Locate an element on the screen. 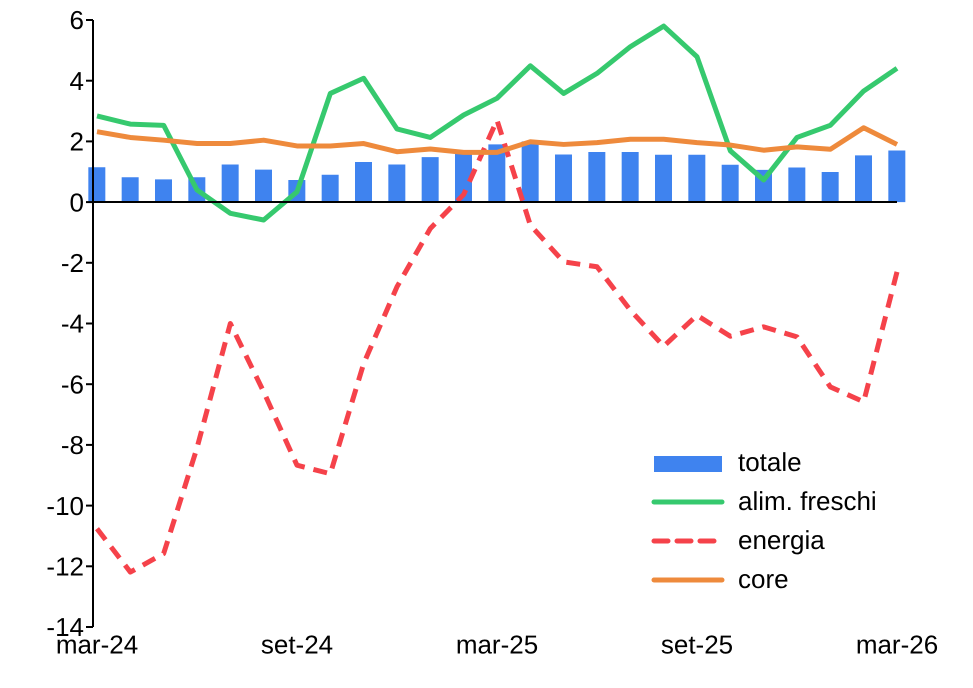 Image resolution: width=973 pixels, height=688 pixels. legend-label: core is located at coordinates (763, 579).